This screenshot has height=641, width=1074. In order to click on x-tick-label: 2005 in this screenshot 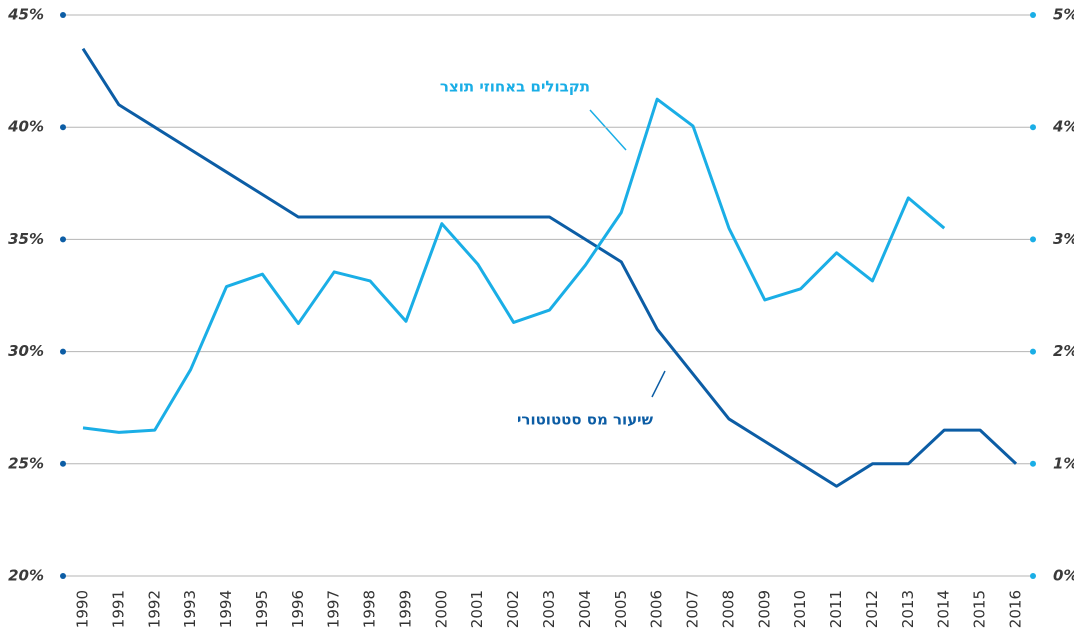, I will do `click(621, 609)`.